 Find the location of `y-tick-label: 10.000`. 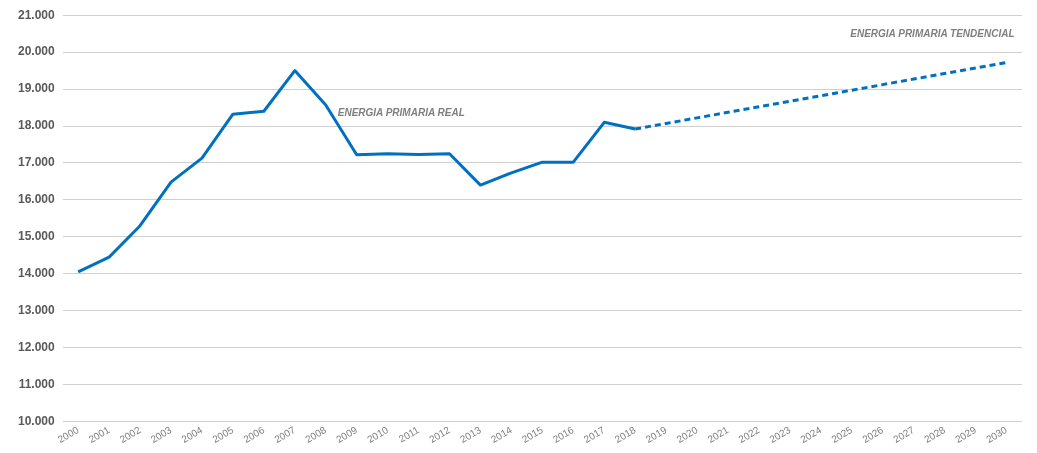

y-tick-label: 10.000 is located at coordinates (37, 420).